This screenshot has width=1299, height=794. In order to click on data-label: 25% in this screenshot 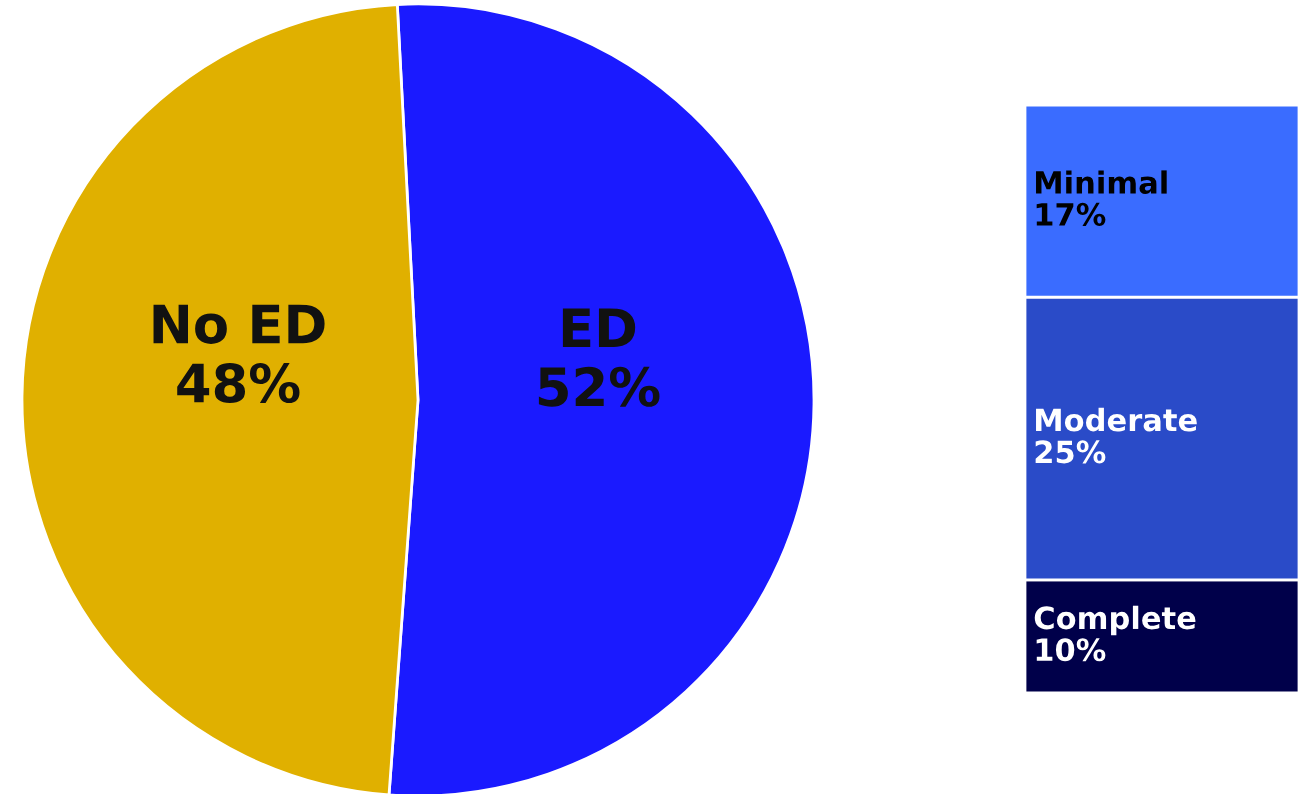, I will do `click(1070, 452)`.